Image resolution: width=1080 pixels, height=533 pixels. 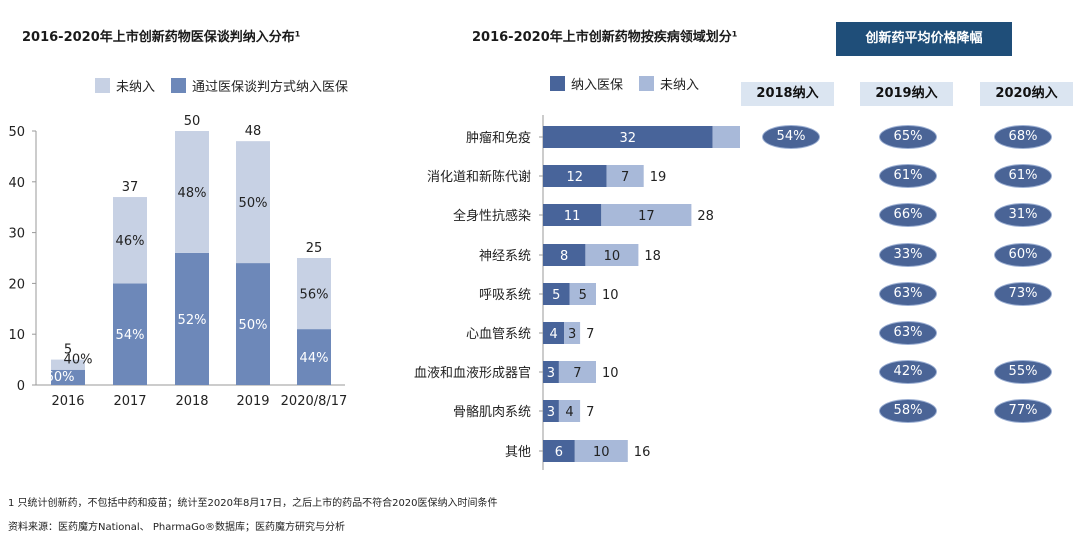 I want to click on price-drop-ellipse: 58%, so click(x=908, y=411).